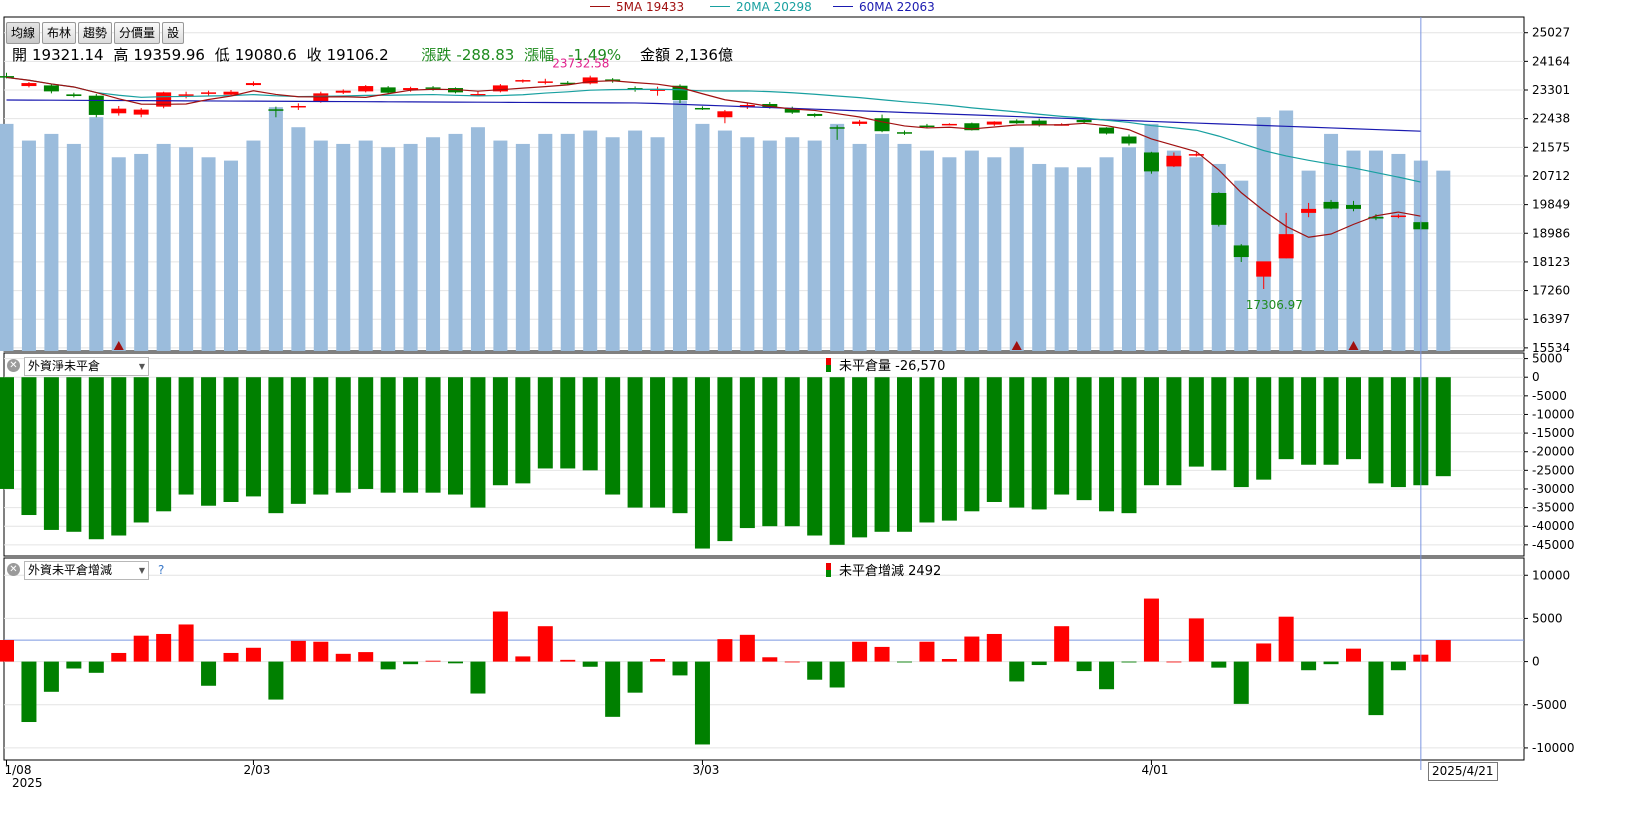 This screenshot has height=831, width=1650. I want to click on panel3-indicator-select: 外資未平倉增減 ▼, so click(86, 570).